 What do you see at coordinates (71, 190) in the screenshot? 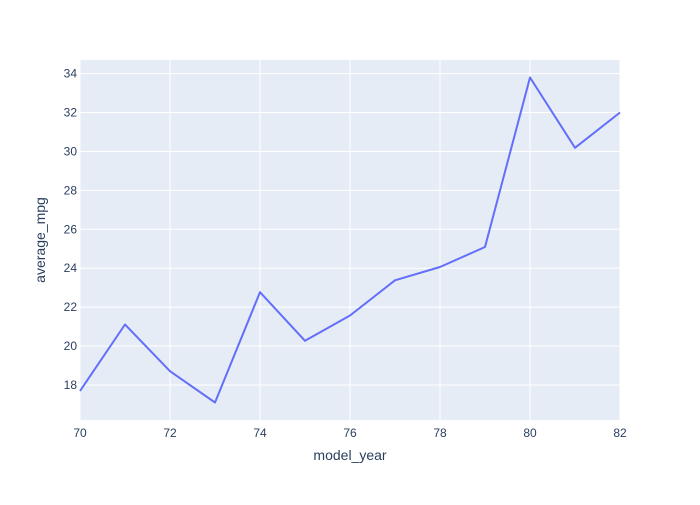
I see `y-tick-label: 28` at bounding box center [71, 190].